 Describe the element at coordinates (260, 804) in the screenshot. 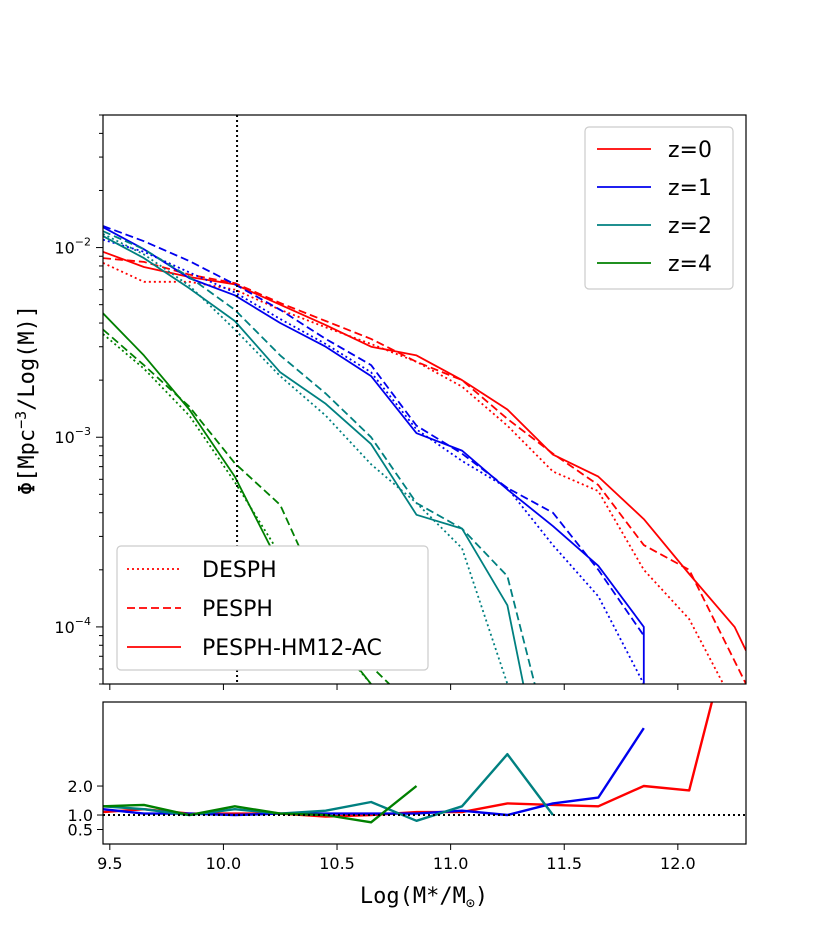

I see `ratio-z-4-ratio` at that location.